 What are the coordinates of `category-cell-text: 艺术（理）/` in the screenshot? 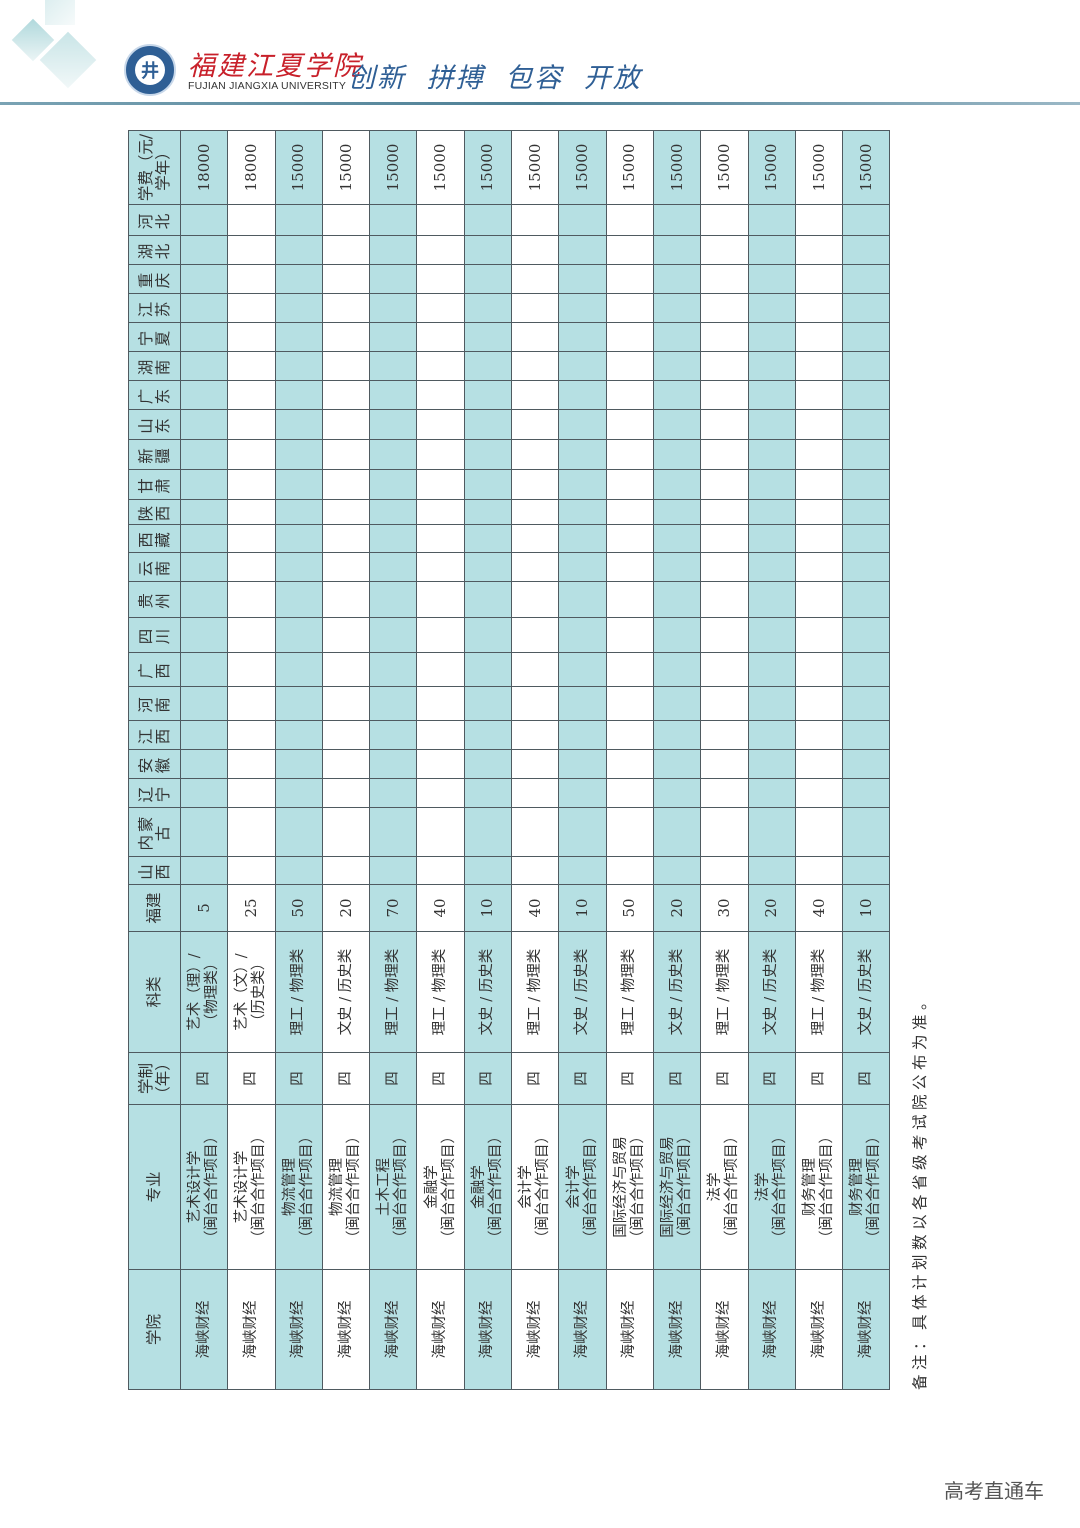 It's located at (195, 992).